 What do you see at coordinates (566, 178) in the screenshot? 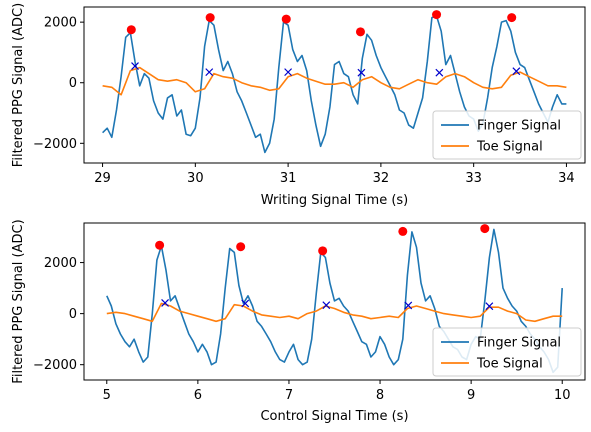
I see `x-tick-label: 34` at bounding box center [566, 178].